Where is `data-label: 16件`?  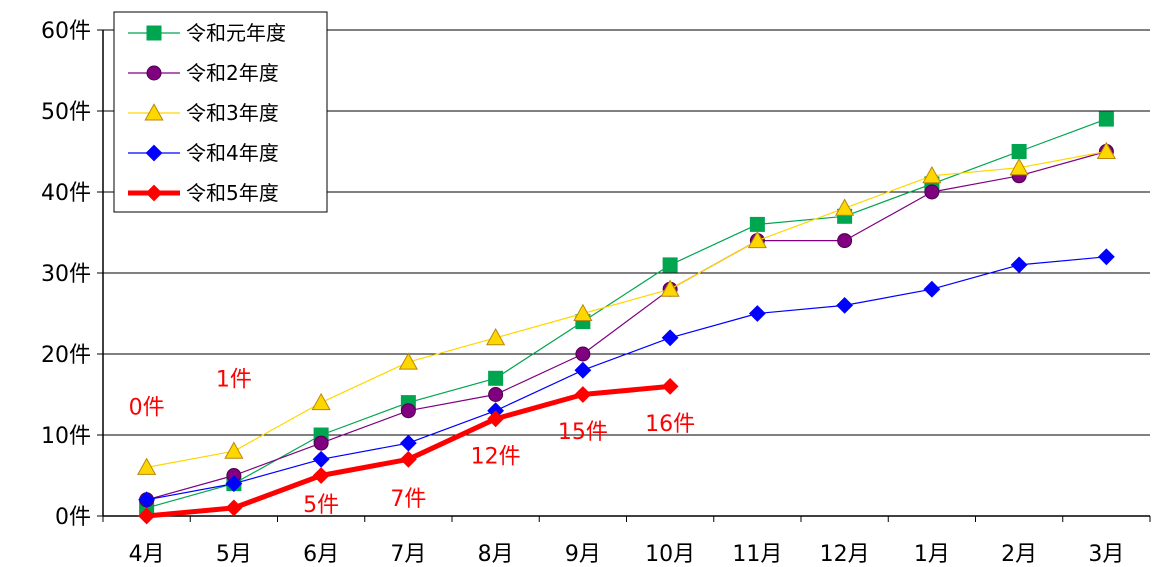
data-label: 16件 is located at coordinates (670, 424).